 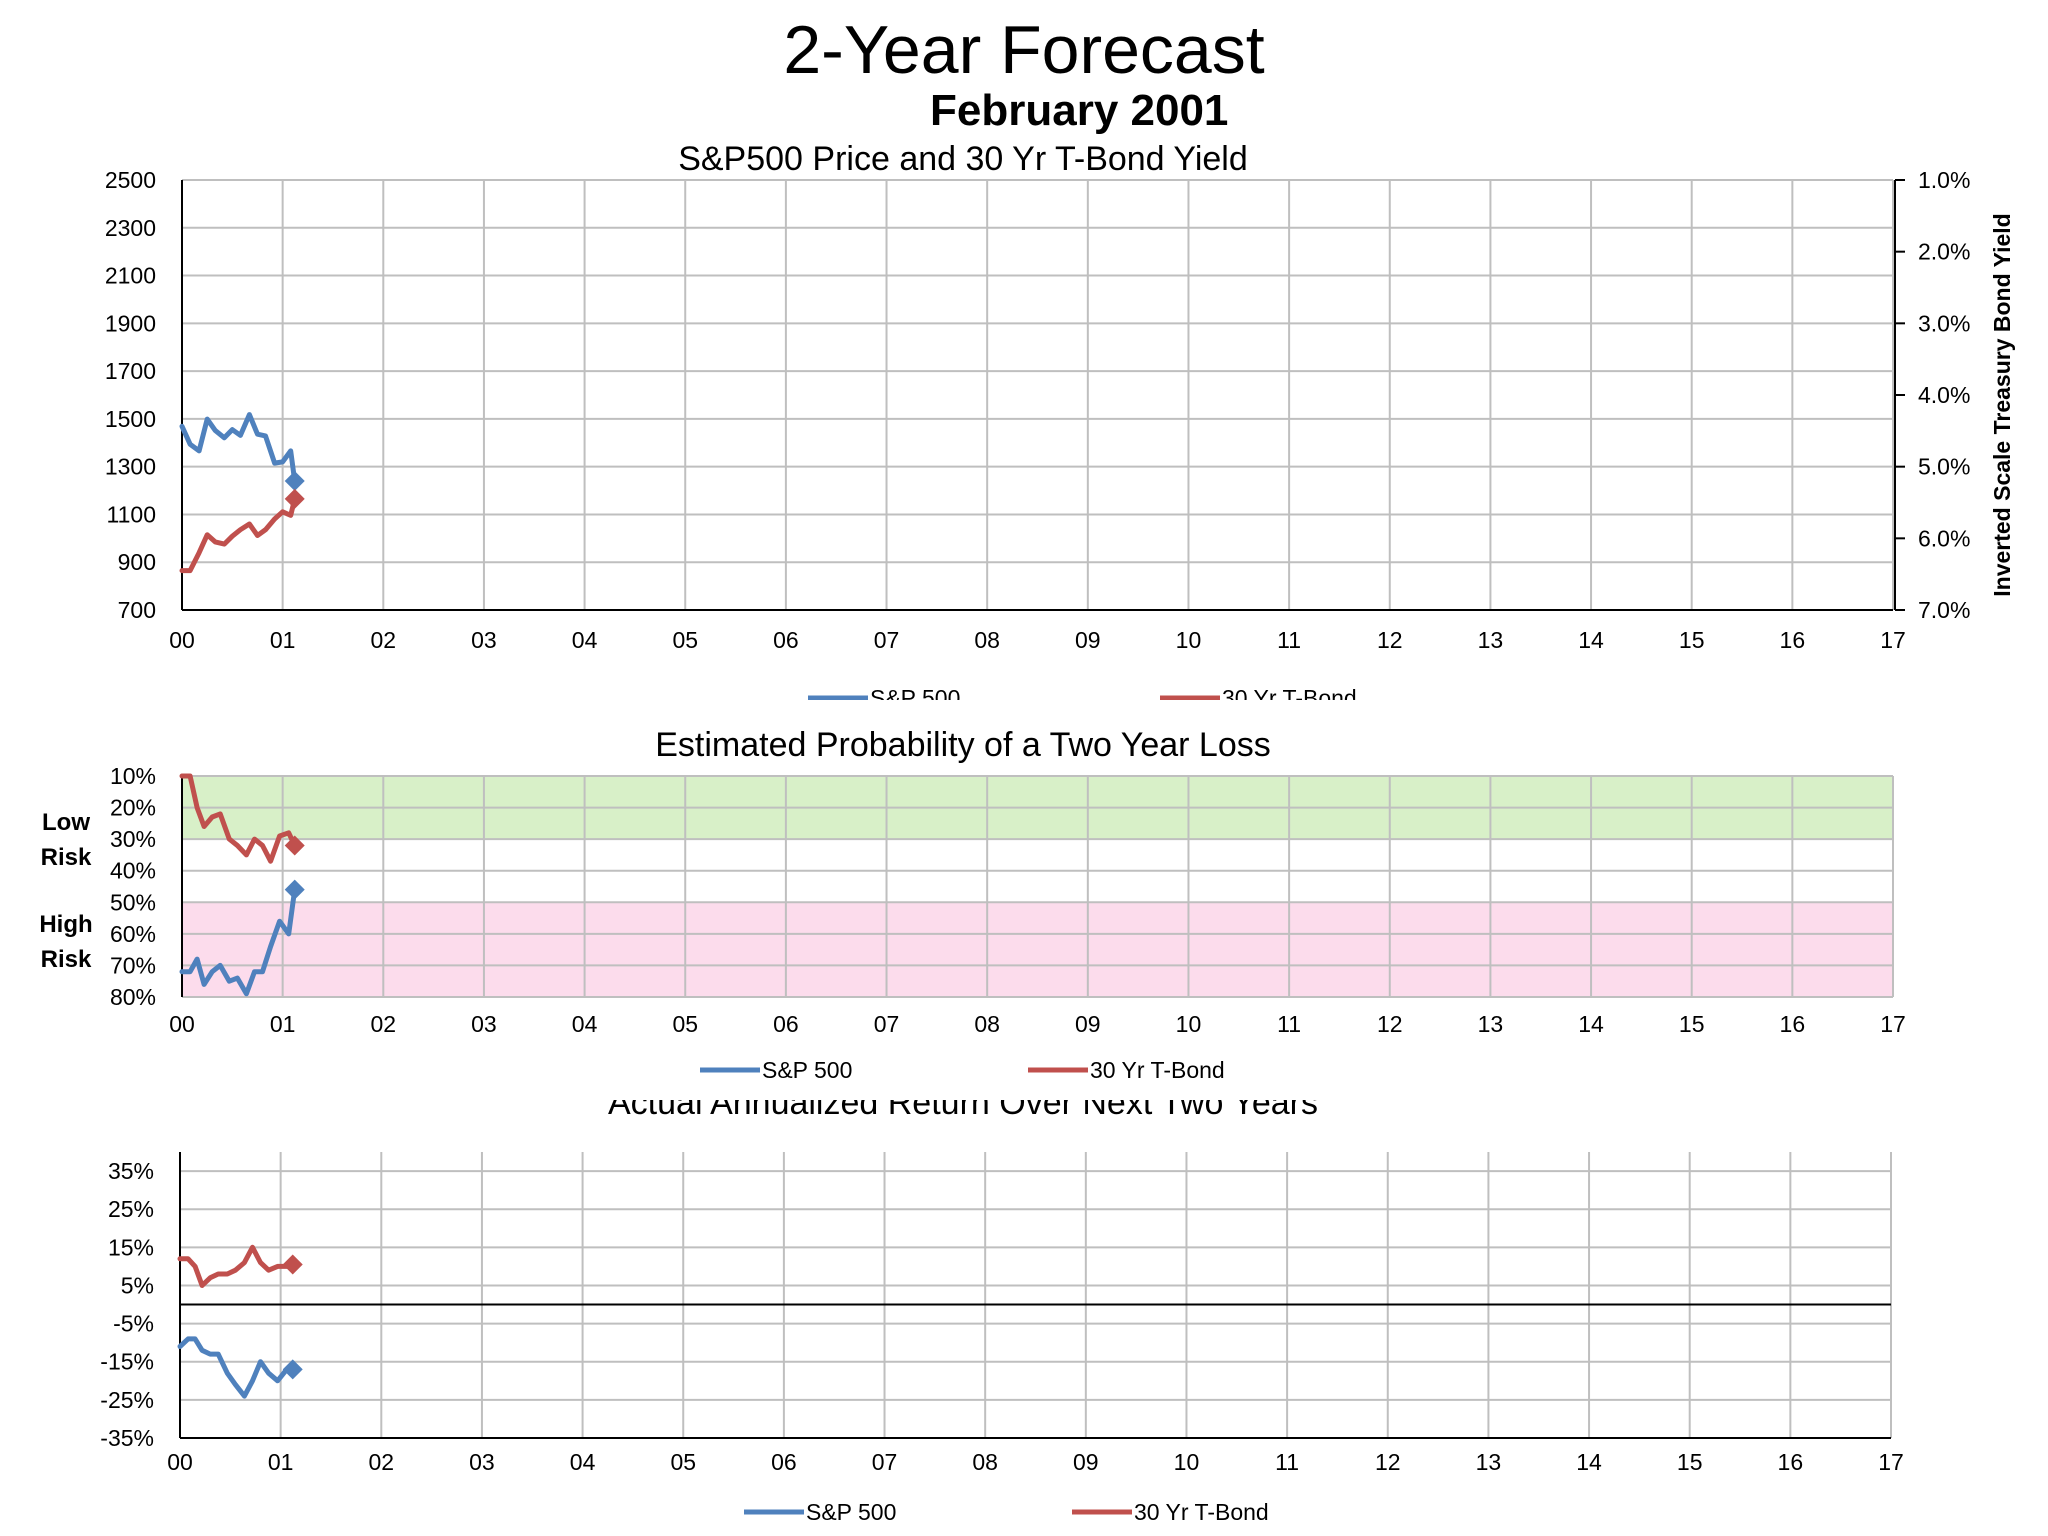 I want to click on chart3-y-tick-label: 35%, so click(x=131, y=1171).